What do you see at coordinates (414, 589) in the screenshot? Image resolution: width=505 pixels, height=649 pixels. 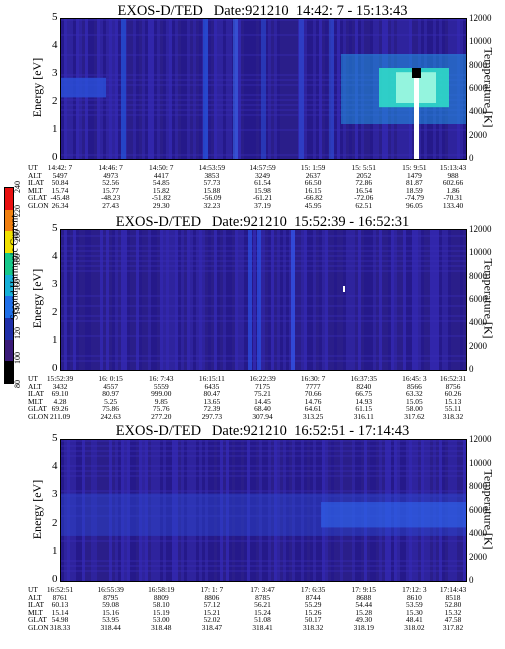 I see `ephemeris-value: 17:12: 3` at bounding box center [414, 589].